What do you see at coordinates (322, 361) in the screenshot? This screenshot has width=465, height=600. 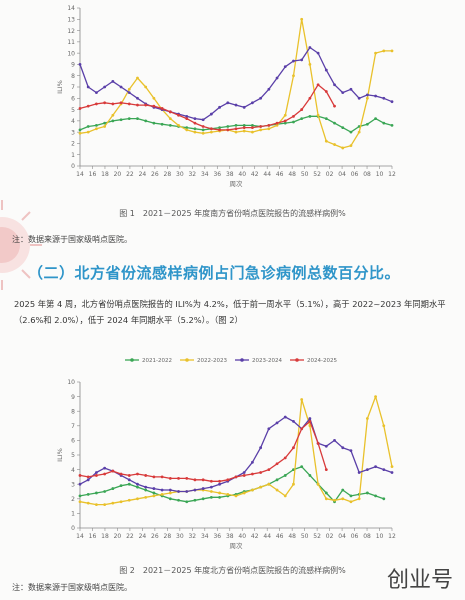 I see `legend-label: 2024-2025` at bounding box center [322, 361].